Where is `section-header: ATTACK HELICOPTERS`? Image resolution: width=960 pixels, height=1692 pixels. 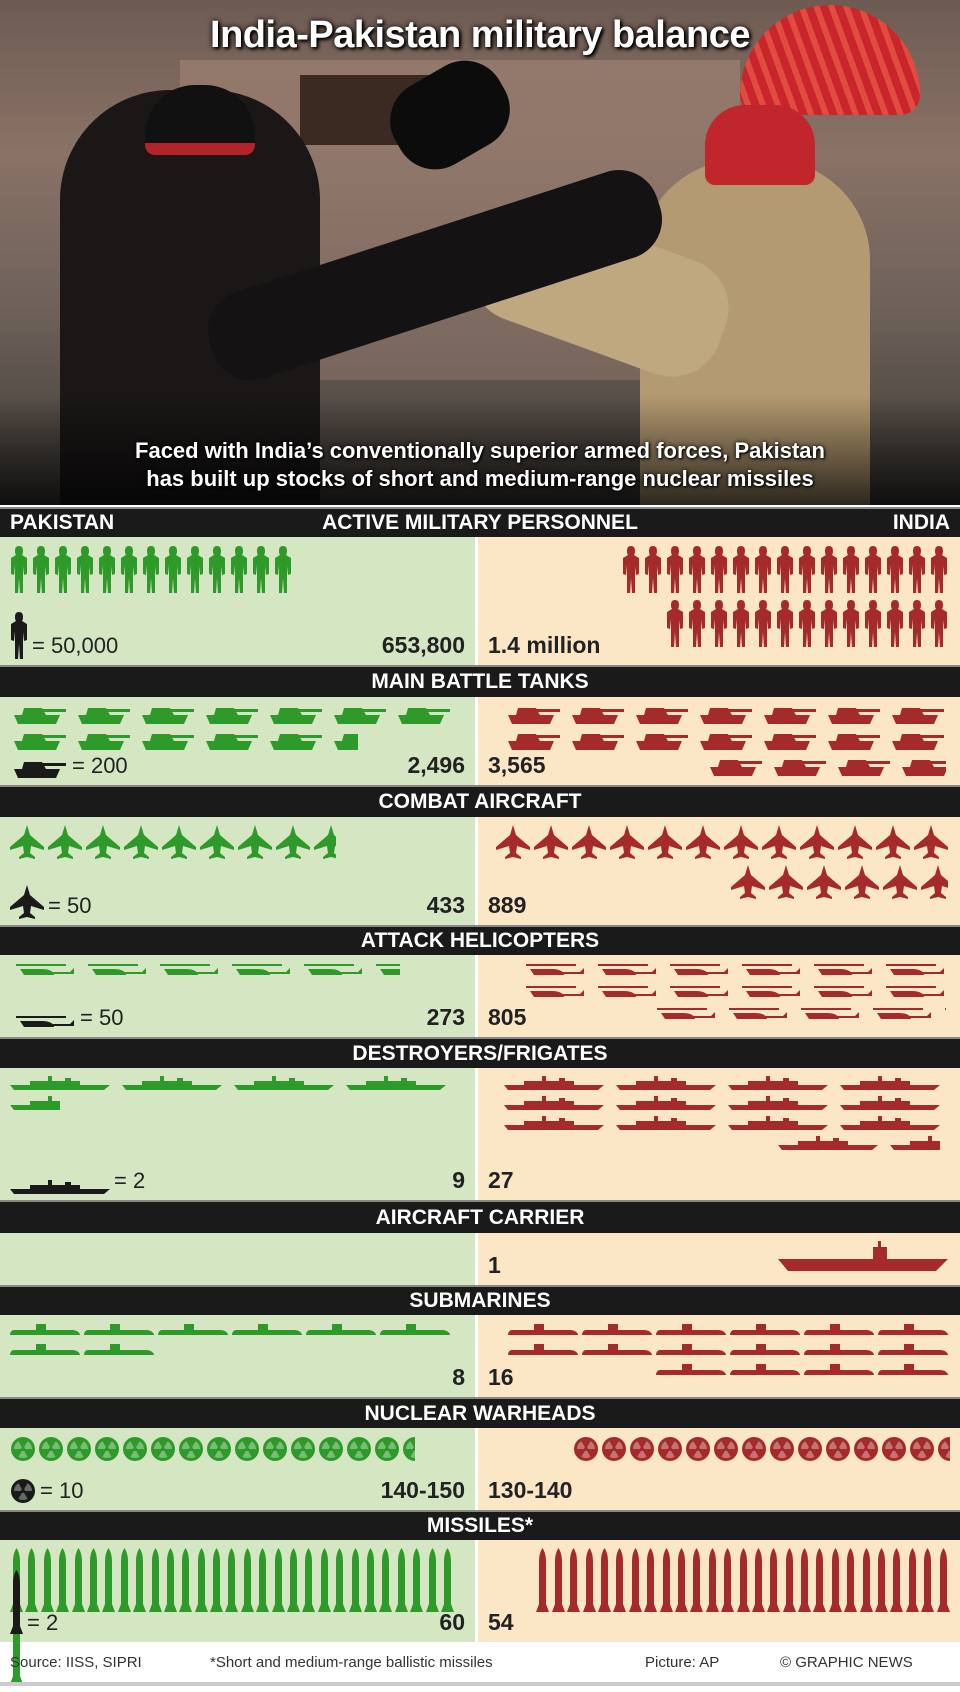 section-header: ATTACK HELICOPTERS is located at coordinates (480, 940).